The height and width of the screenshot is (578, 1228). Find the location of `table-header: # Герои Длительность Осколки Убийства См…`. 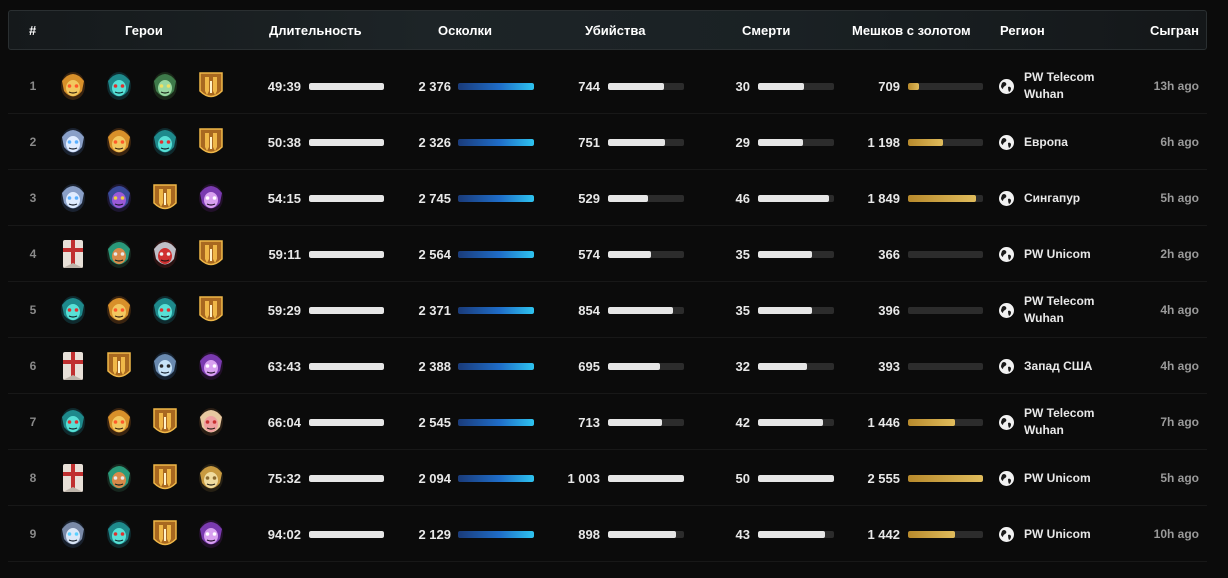

table-header: # Герои Длительность Осколки Убийства См… is located at coordinates (607, 30).